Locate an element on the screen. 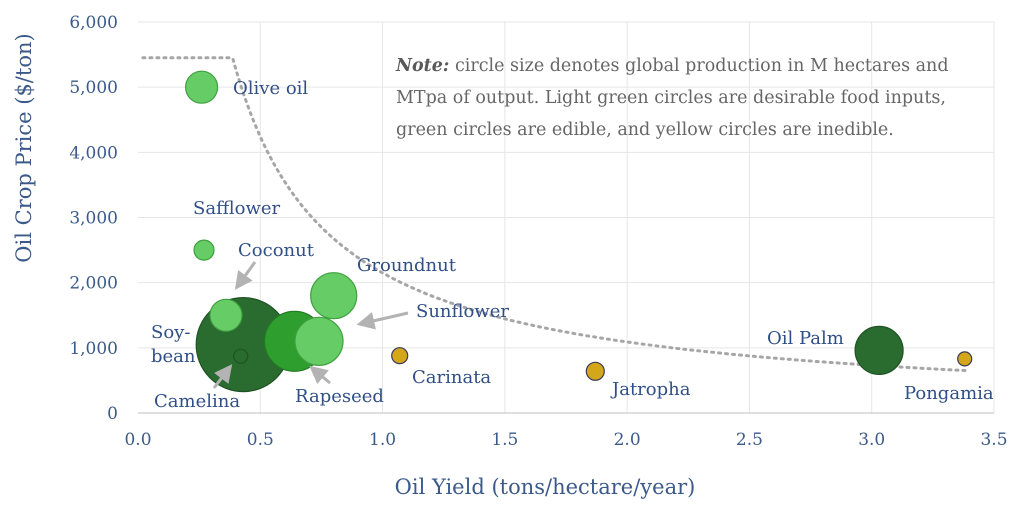  x-tick-label: 1.5 is located at coordinates (504, 440).